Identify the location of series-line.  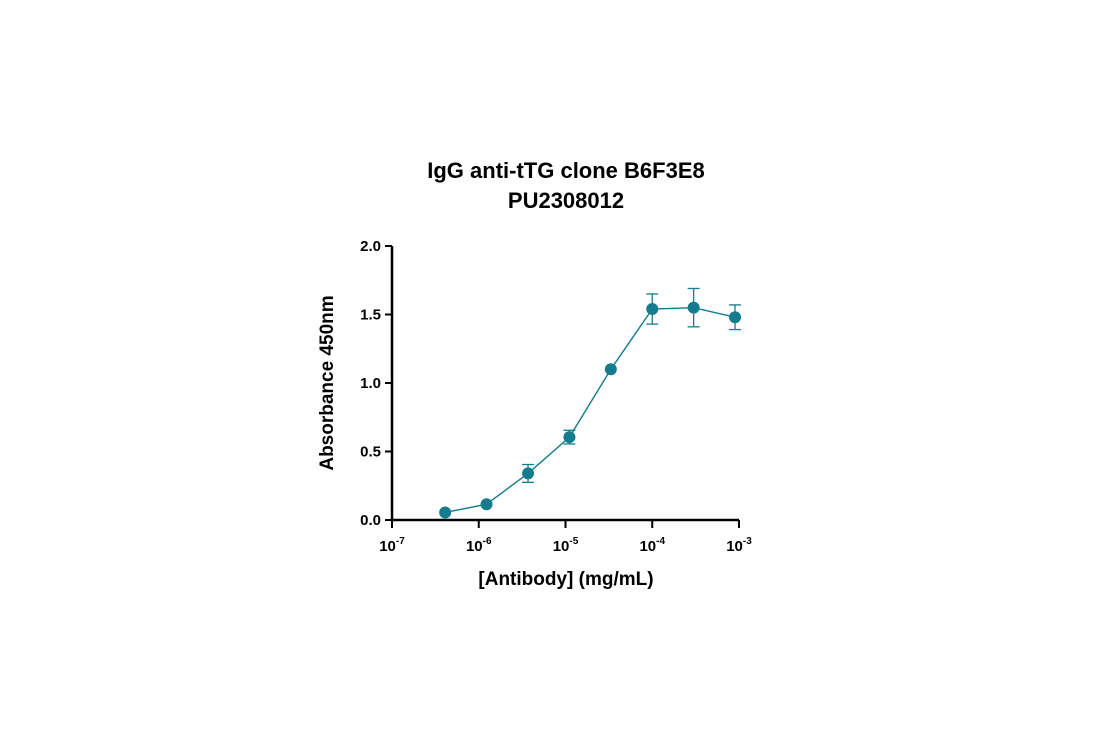
(590, 410).